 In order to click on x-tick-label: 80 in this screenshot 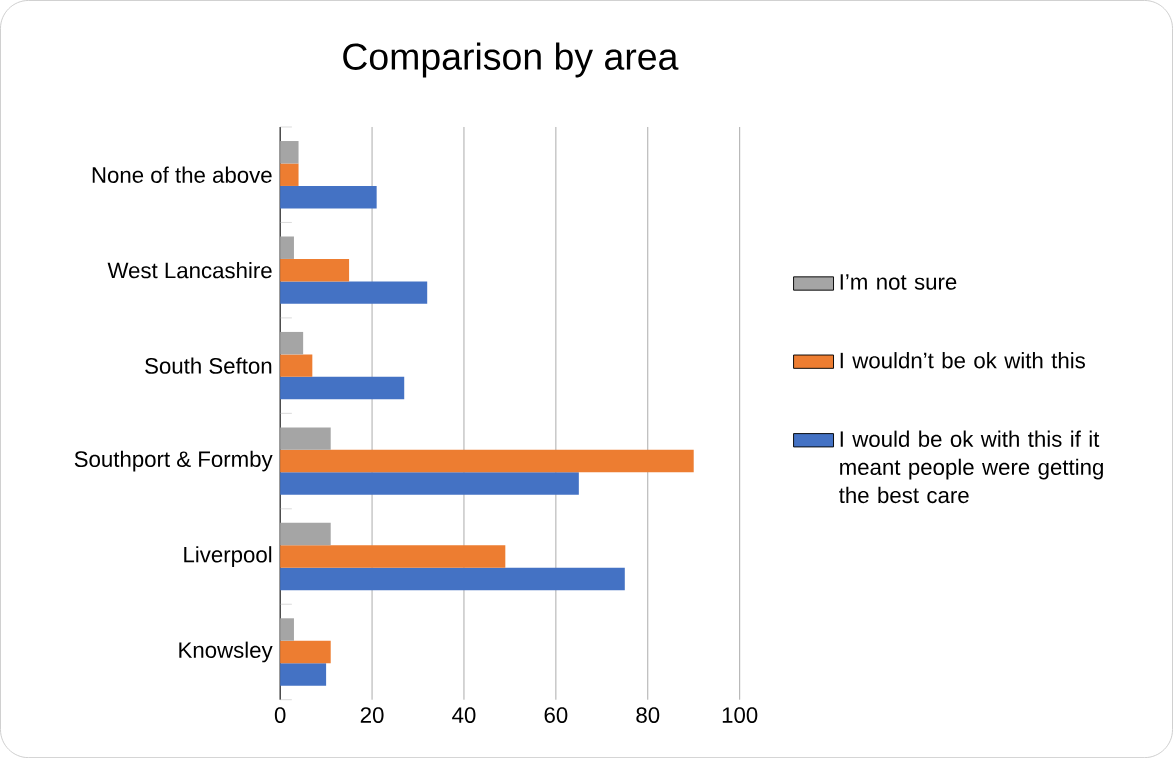, I will do `click(648, 715)`.